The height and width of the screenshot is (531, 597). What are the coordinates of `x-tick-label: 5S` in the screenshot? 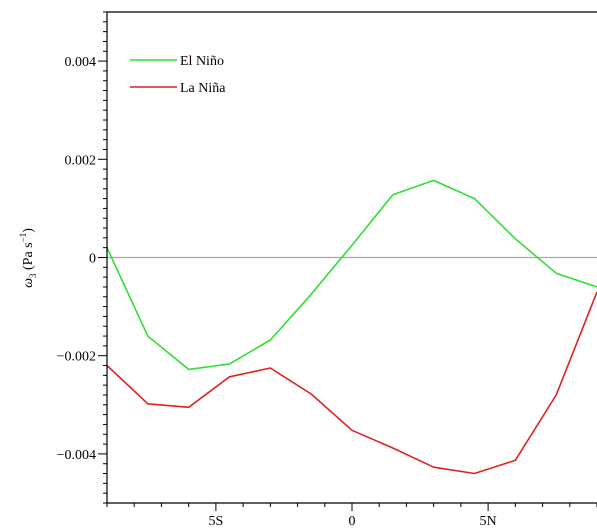 It's located at (215, 521).